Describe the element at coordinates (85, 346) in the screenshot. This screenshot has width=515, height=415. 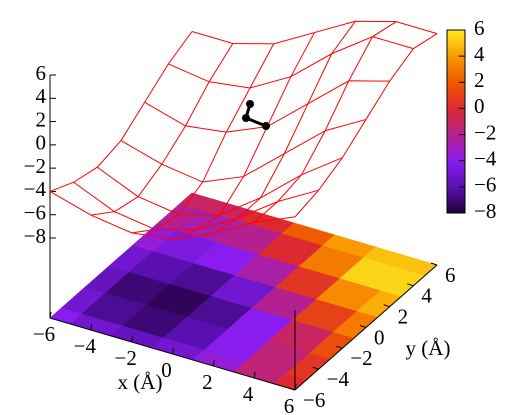
I see `x-tick-label: −4` at that location.